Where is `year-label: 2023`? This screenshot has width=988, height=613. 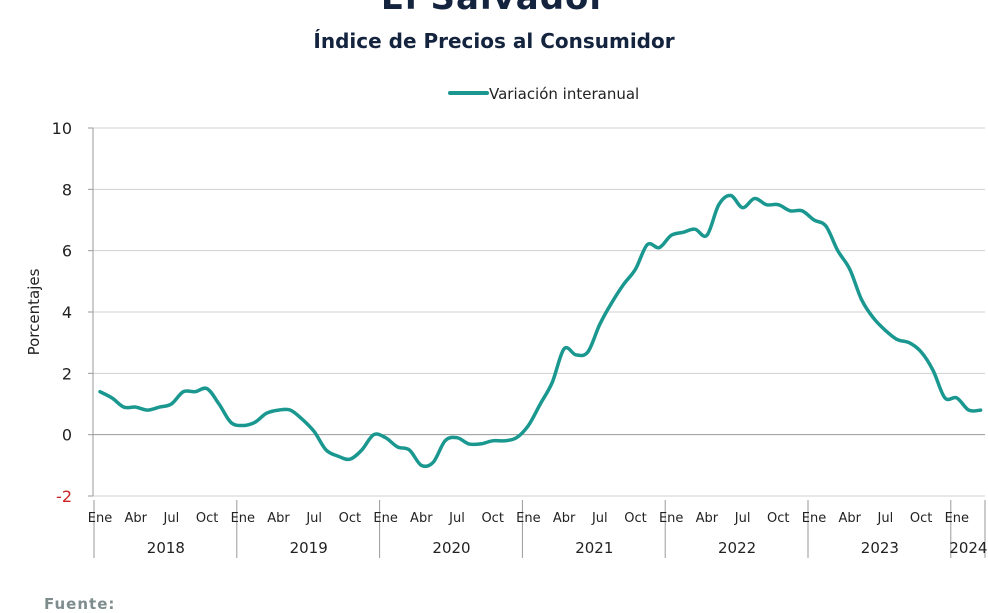
year-label: 2023 is located at coordinates (880, 548).